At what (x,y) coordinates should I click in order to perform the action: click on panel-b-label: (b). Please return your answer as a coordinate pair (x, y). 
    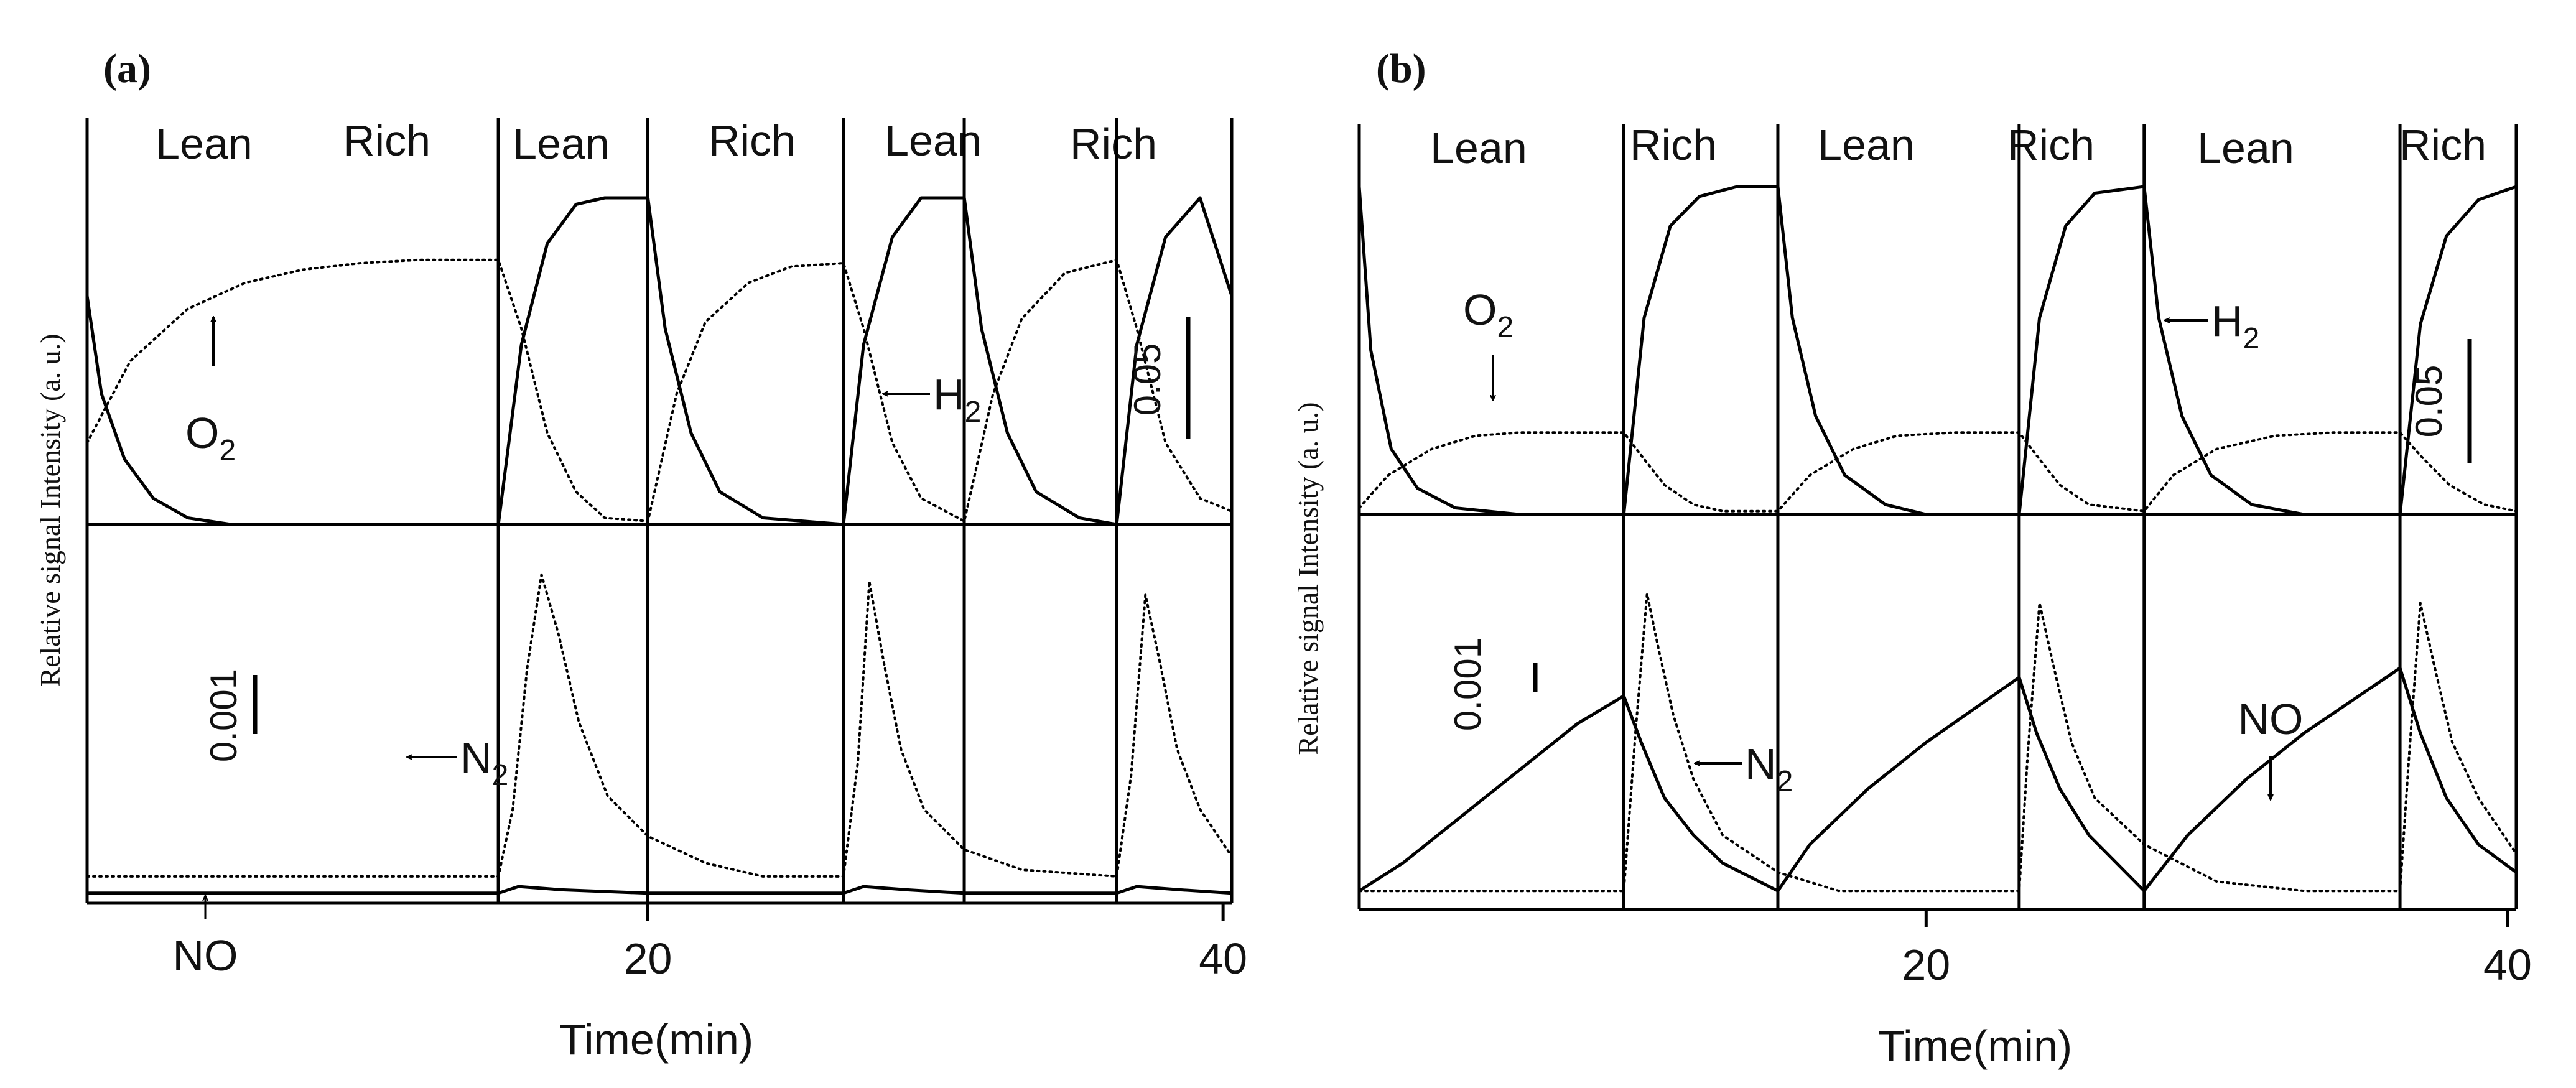
    Looking at the image, I should click on (1401, 68).